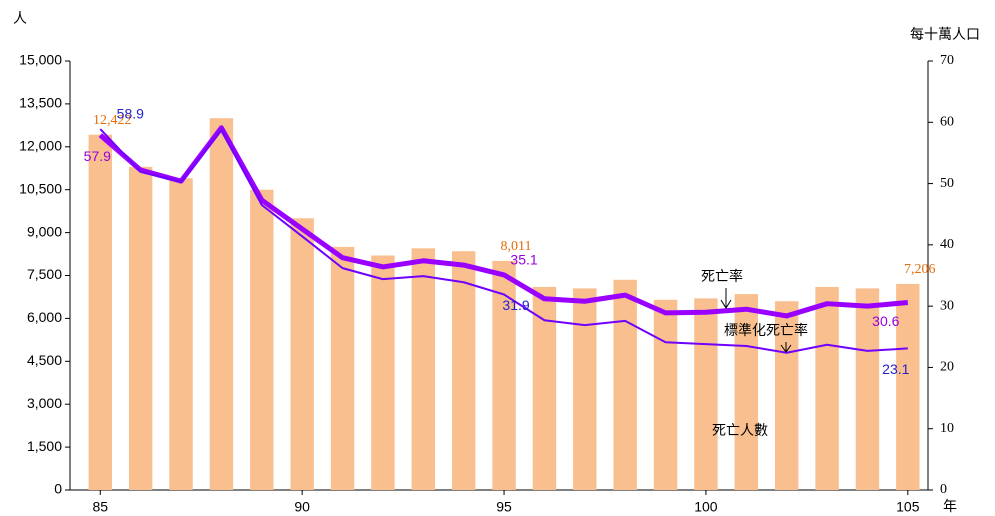 This screenshot has width=995, height=516. I want to click on y-axis-label: 人, so click(20, 19).